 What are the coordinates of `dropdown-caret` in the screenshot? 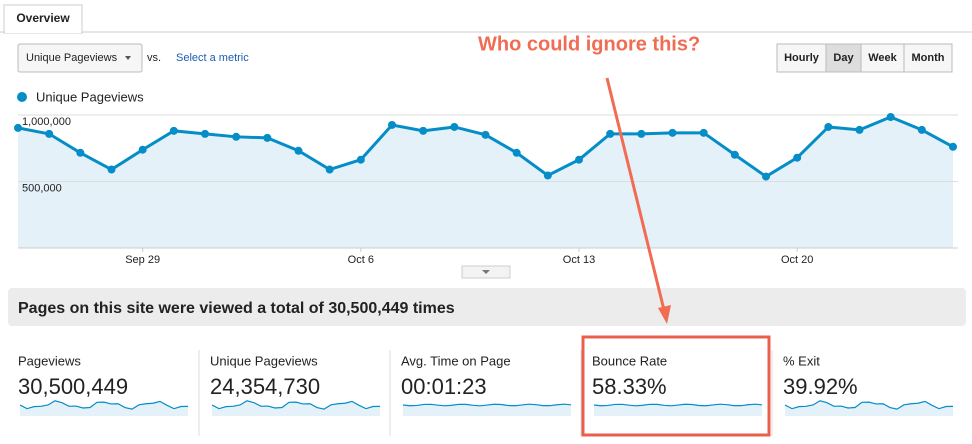 It's located at (128, 58).